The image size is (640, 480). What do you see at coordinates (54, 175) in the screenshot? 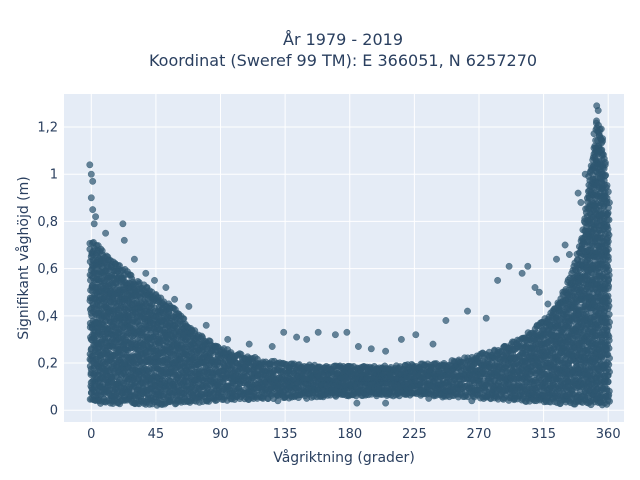
I see `y-tick-label: 1` at bounding box center [54, 175].